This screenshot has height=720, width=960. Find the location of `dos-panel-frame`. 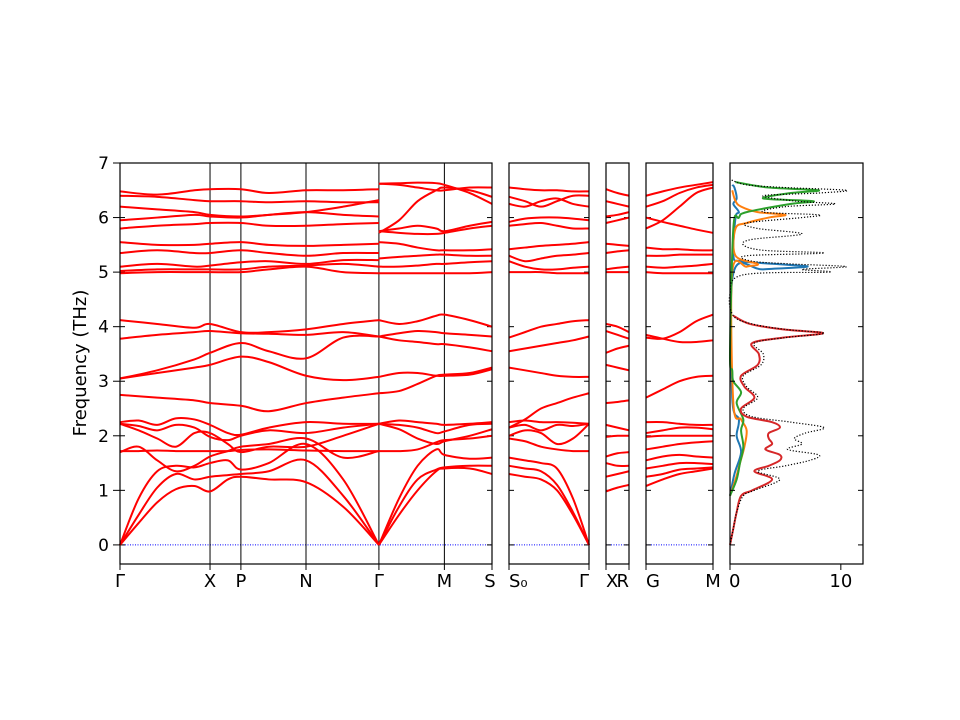

dos-panel-frame is located at coordinates (796, 363).